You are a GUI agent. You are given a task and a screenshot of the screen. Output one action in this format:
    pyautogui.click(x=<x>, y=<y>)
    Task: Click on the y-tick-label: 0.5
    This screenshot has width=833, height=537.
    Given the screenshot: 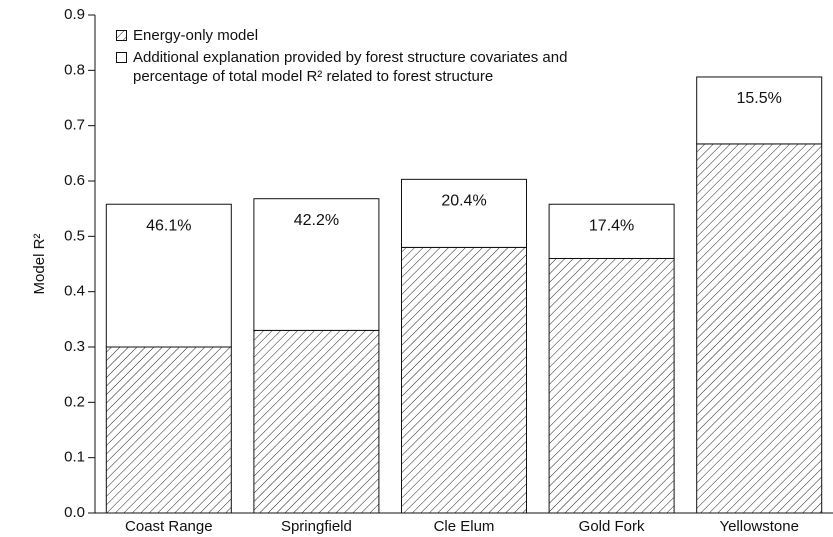 What is the action you would take?
    pyautogui.click(x=74, y=235)
    